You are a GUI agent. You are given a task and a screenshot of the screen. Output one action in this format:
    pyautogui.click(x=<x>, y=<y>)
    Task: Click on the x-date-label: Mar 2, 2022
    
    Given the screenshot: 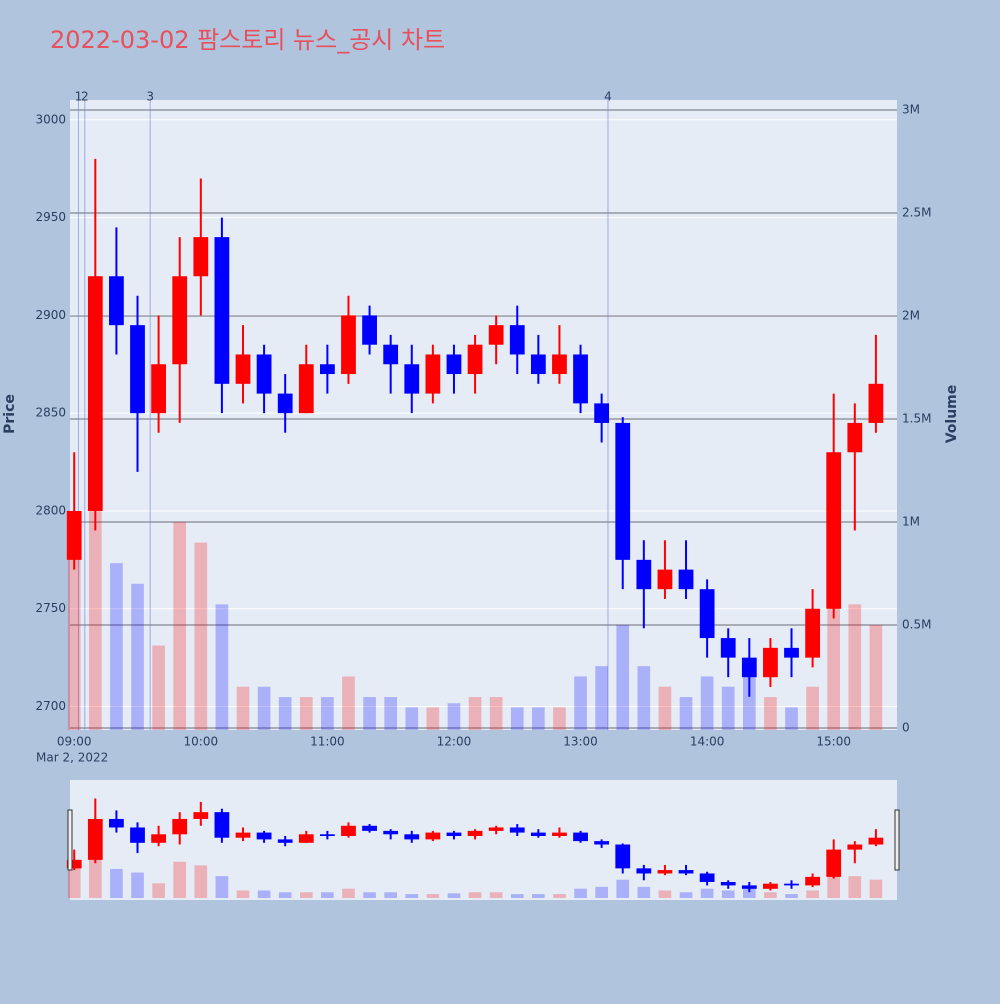 What is the action you would take?
    pyautogui.click(x=72, y=758)
    